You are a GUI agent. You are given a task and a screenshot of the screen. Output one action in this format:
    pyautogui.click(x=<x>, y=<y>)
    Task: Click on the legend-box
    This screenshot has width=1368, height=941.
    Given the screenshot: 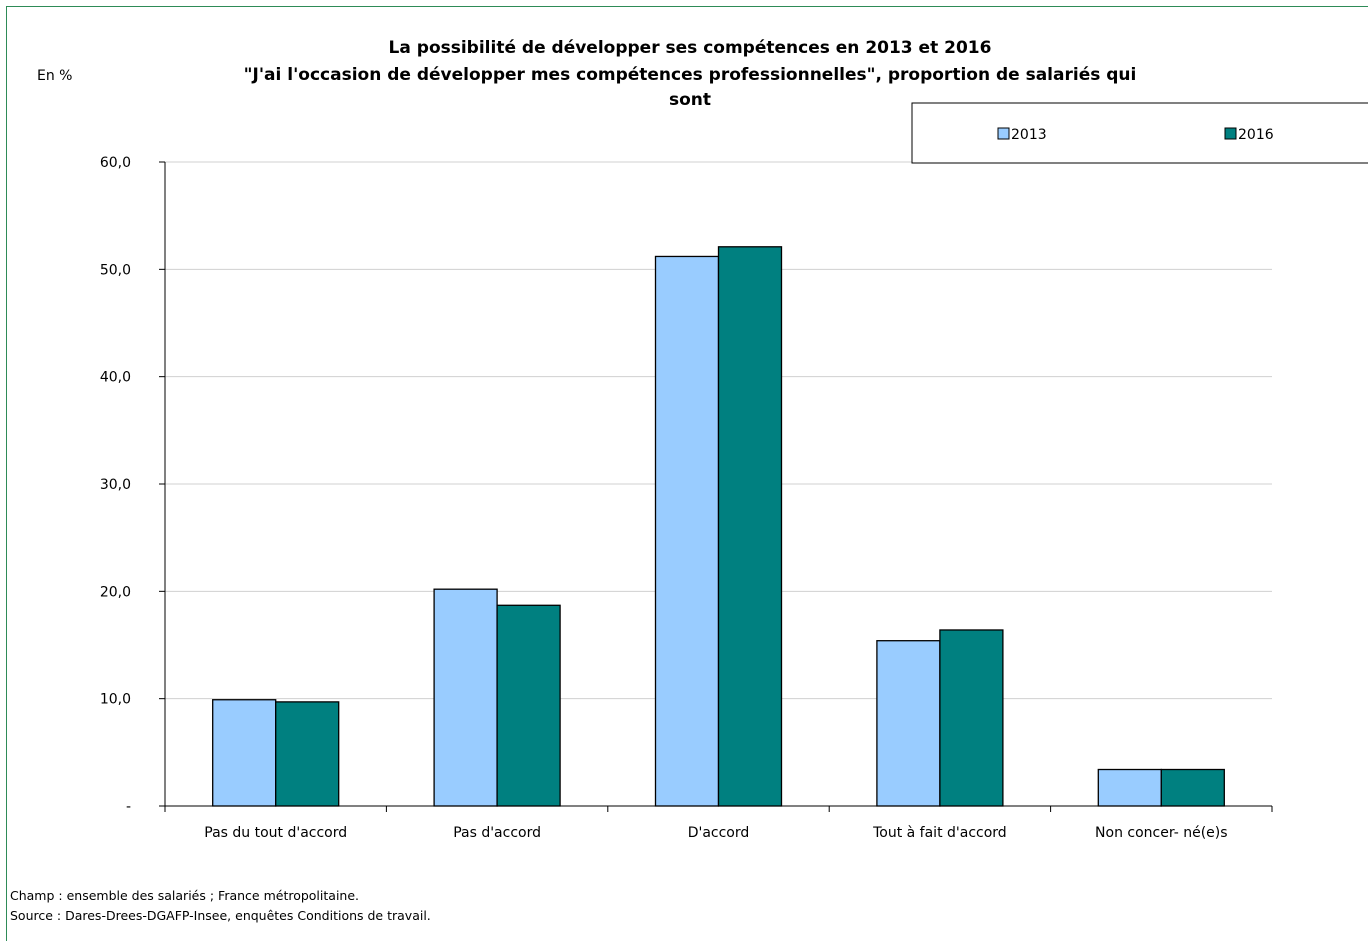 What is the action you would take?
    pyautogui.click(x=1139, y=133)
    